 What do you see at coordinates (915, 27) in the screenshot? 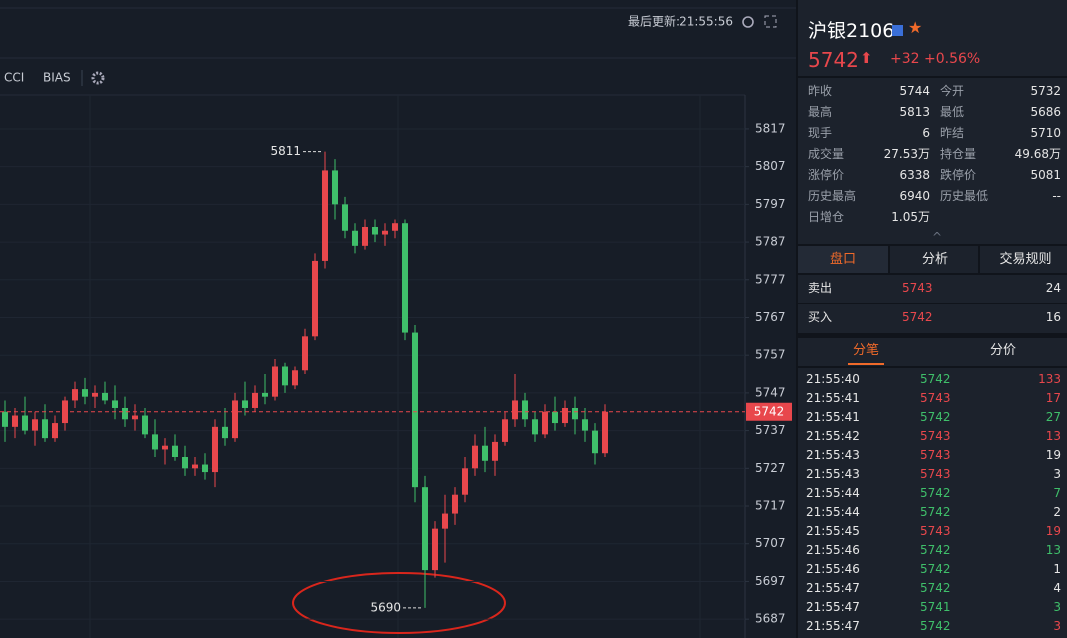
I see `star-icon: ★` at bounding box center [915, 27].